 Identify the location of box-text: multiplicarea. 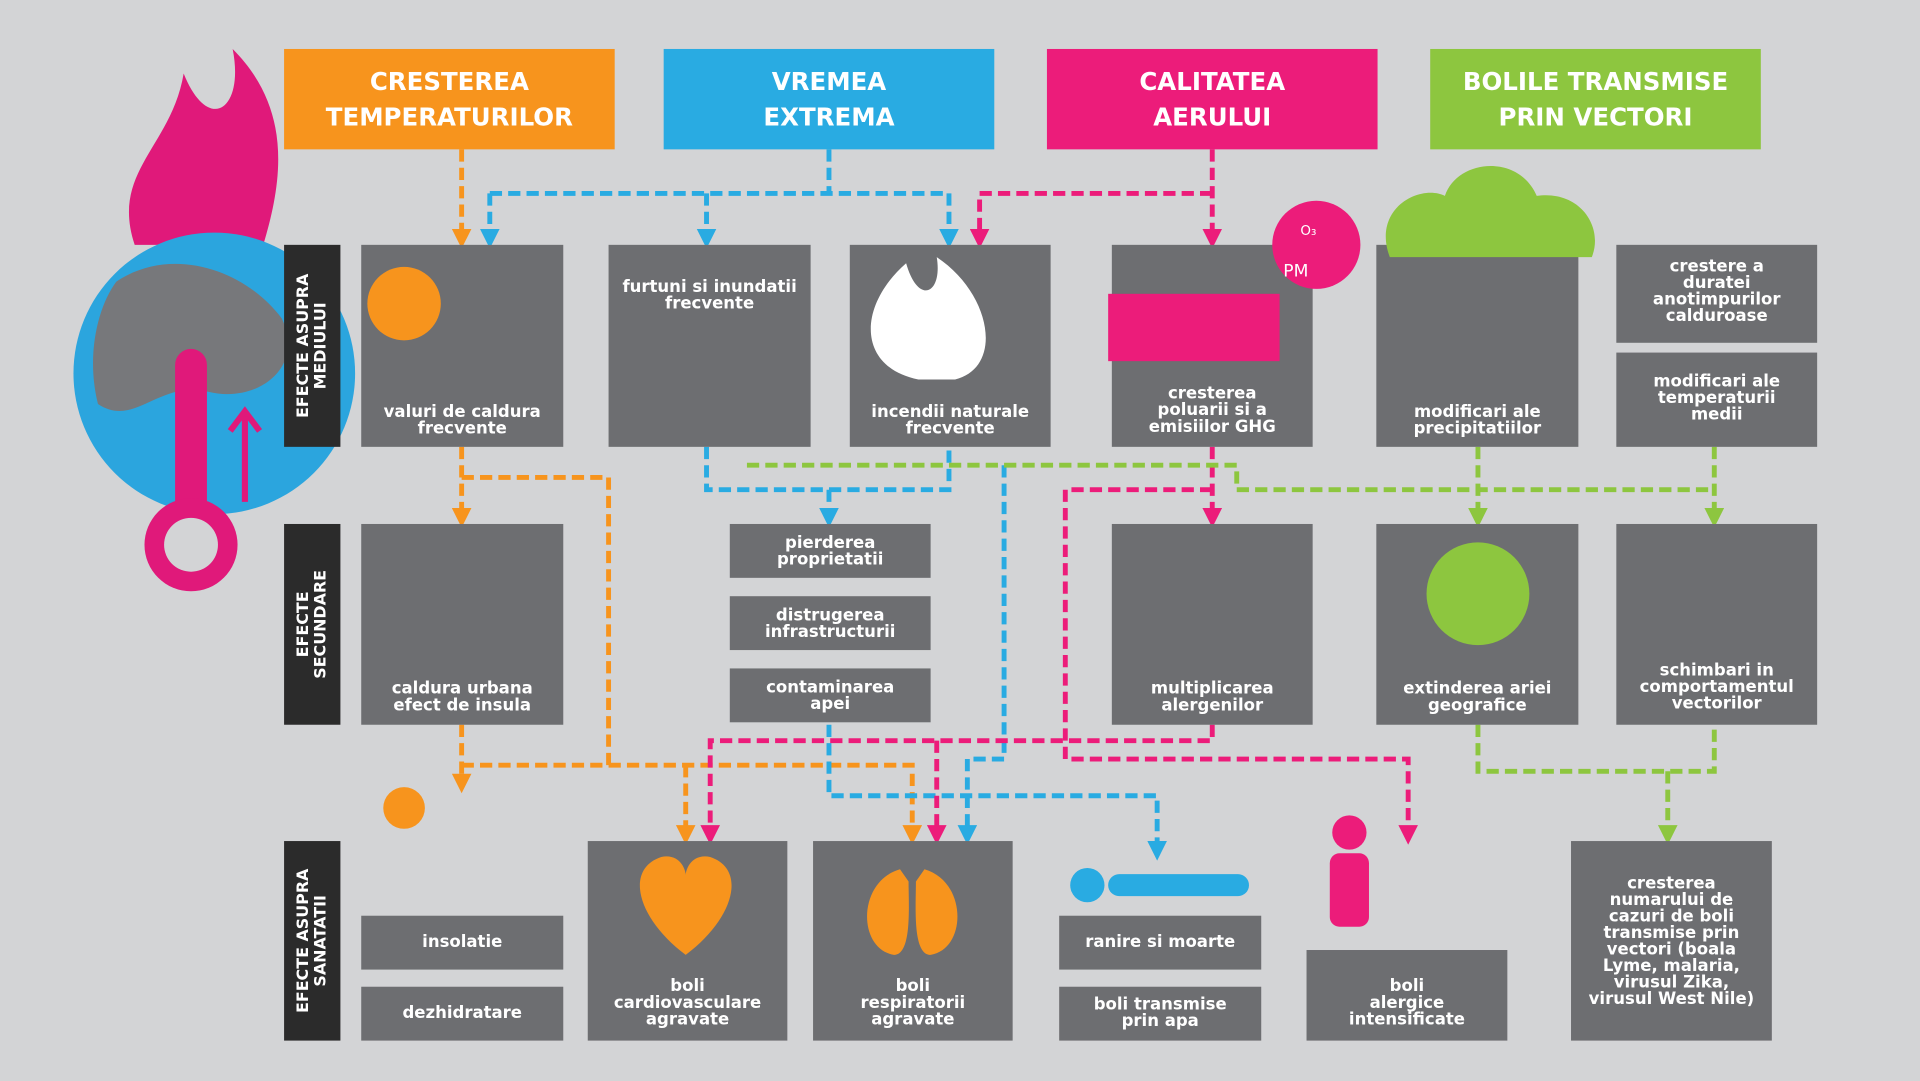
(1212, 688).